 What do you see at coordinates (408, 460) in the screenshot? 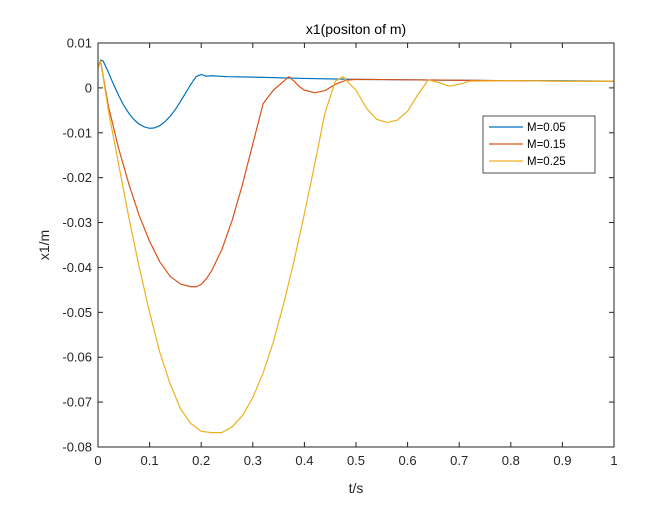
I see `x-tick-label: 0.6` at bounding box center [408, 460].